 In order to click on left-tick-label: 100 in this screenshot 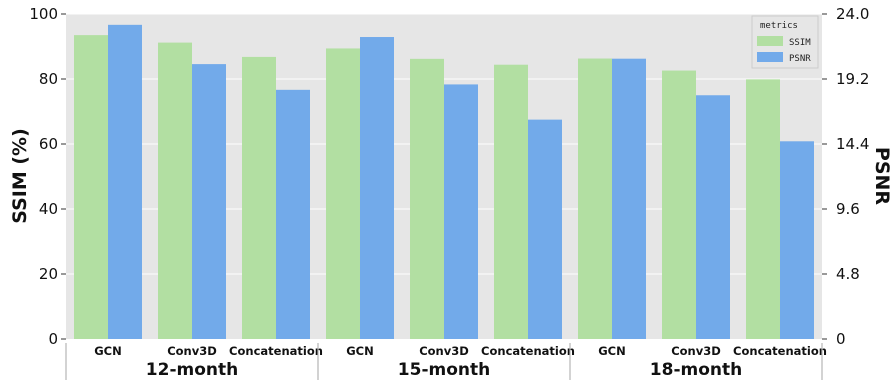, I will do `click(43, 14)`.